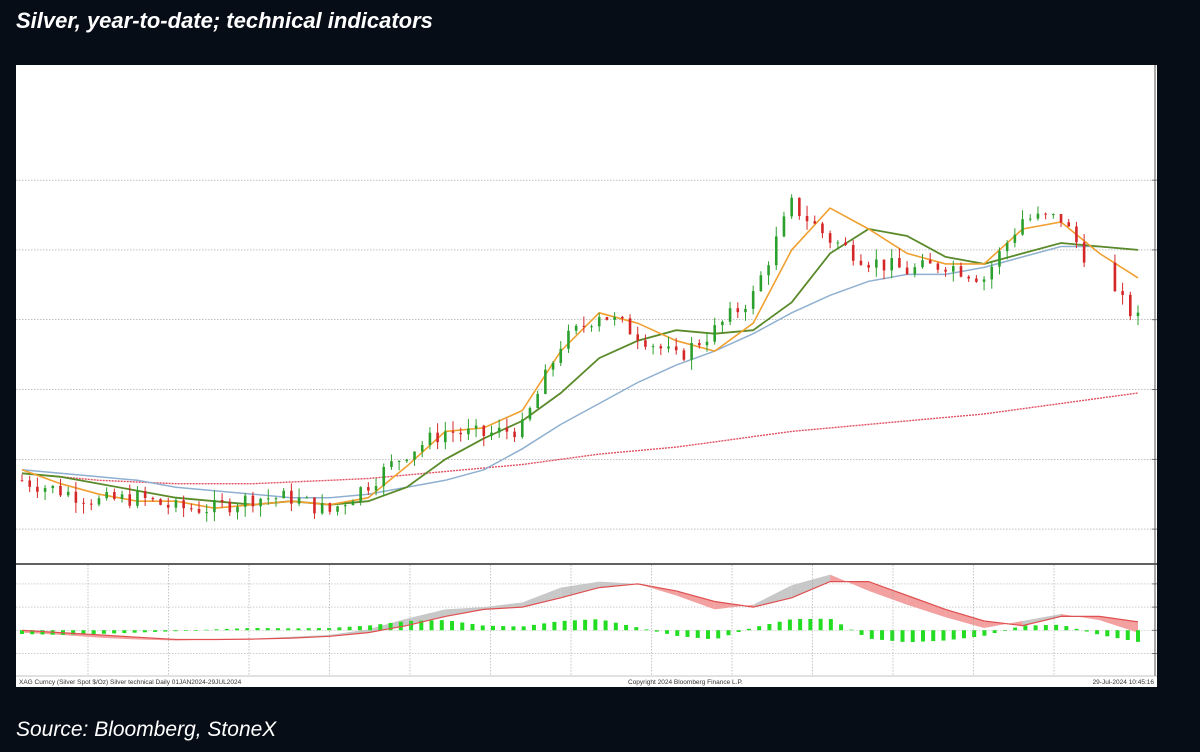  Describe the element at coordinates (146, 729) in the screenshot. I see `source-note: Source: Bloomberg, StoneX` at that location.